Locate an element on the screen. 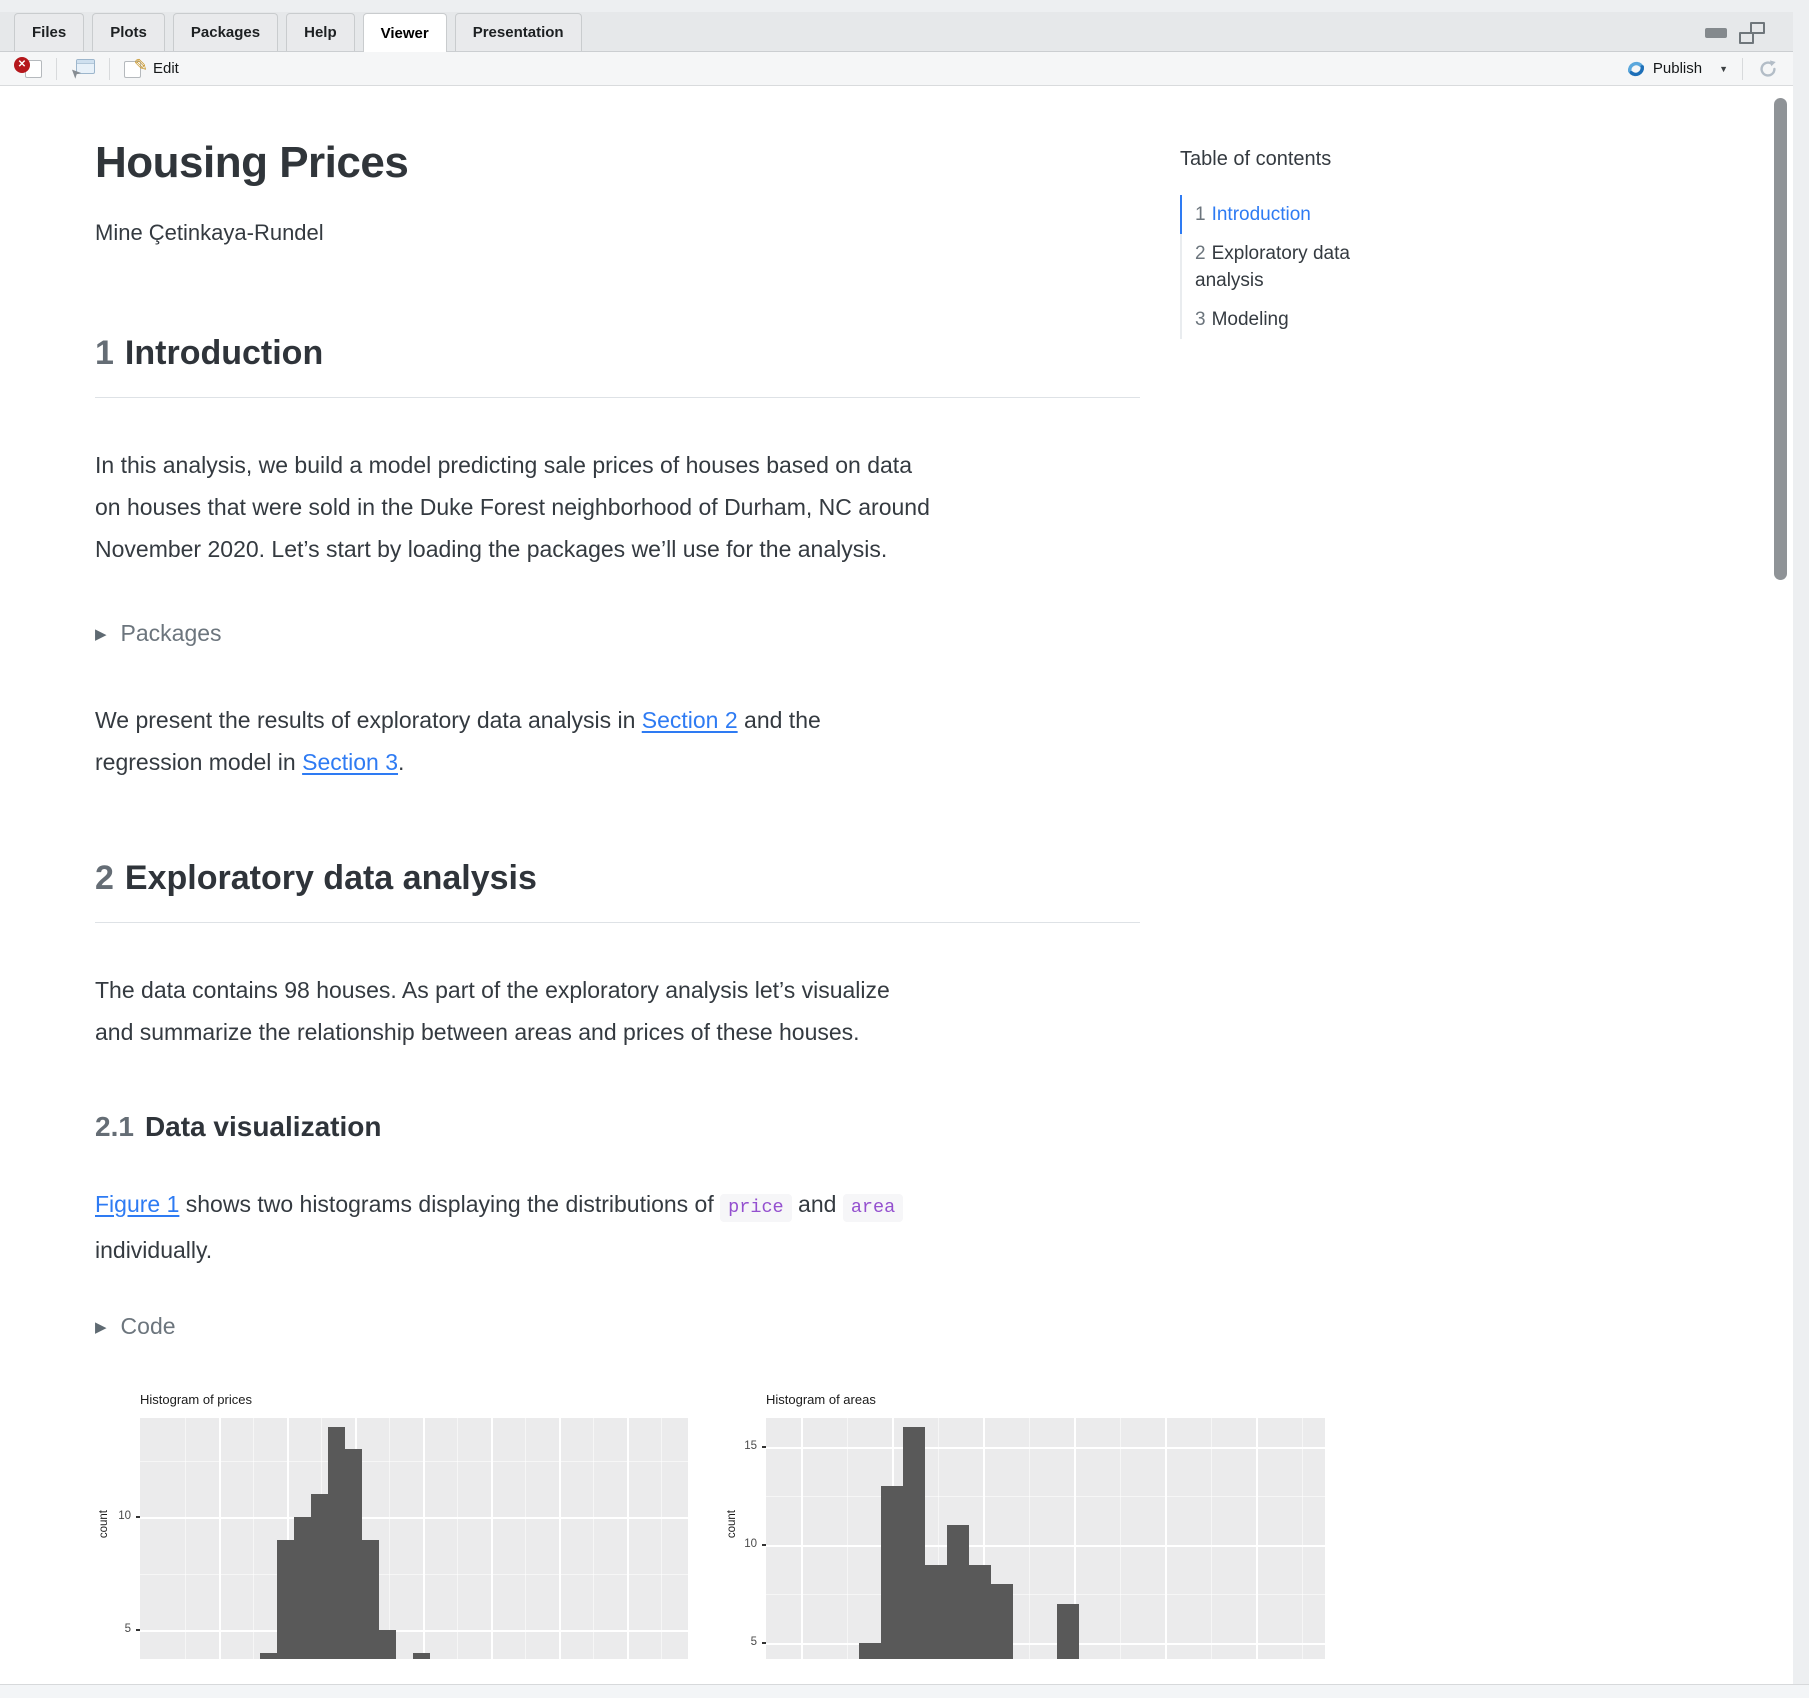 The width and height of the screenshot is (1809, 1698). tab-files: Files is located at coordinates (49, 32).